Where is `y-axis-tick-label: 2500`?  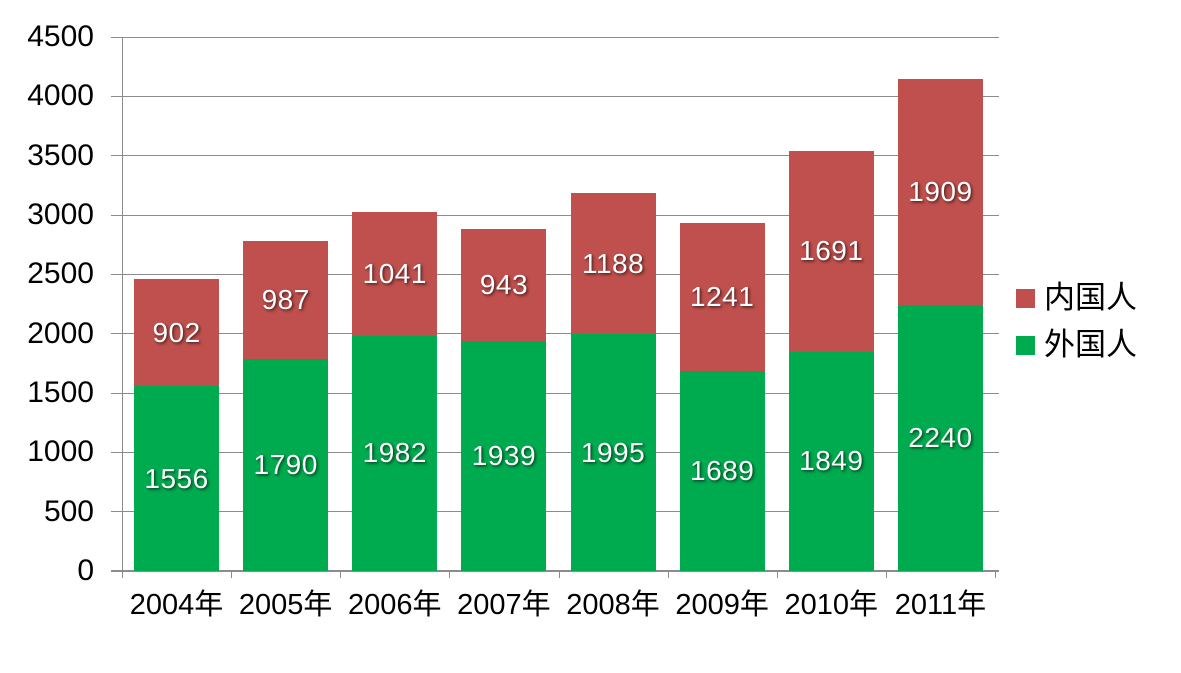 y-axis-tick-label: 2500 is located at coordinates (60, 274).